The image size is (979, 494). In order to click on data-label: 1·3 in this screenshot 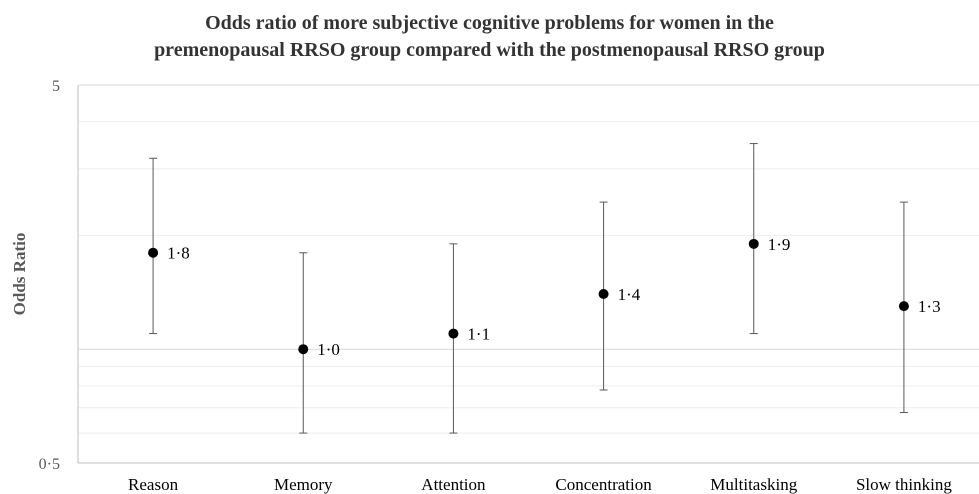, I will do `click(929, 306)`.